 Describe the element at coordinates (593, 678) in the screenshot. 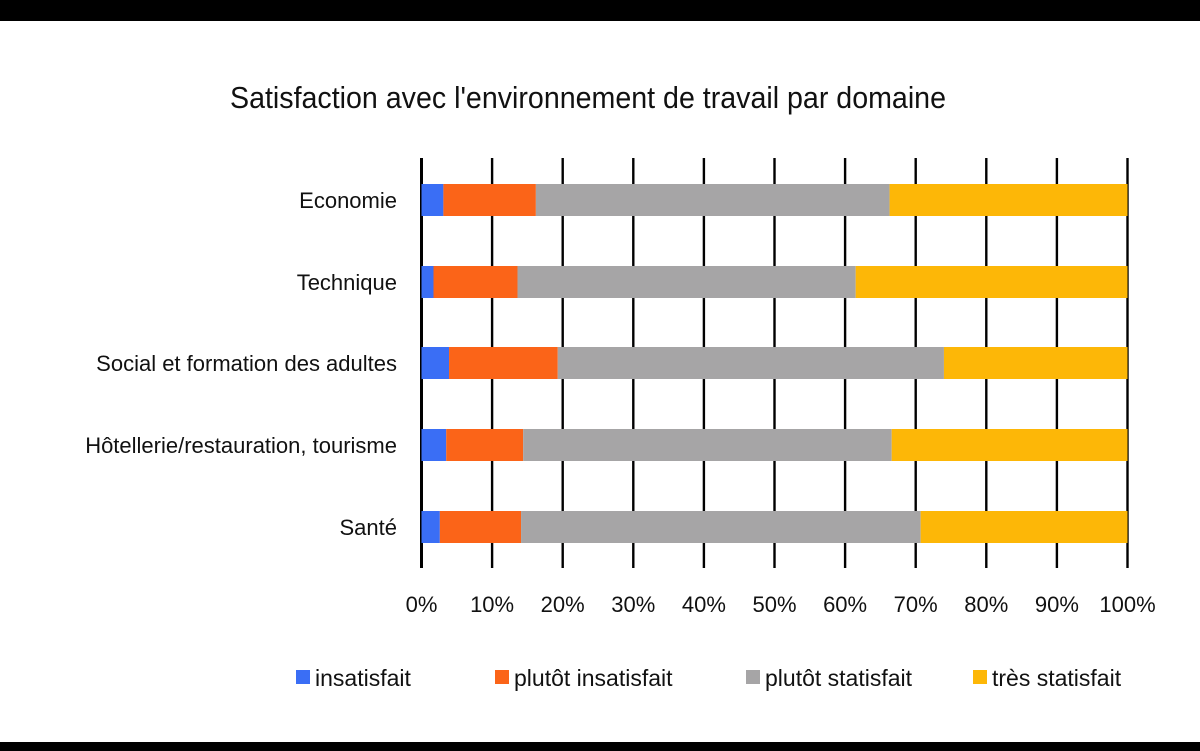

I see `legend-label: plutôt insatisfait` at that location.